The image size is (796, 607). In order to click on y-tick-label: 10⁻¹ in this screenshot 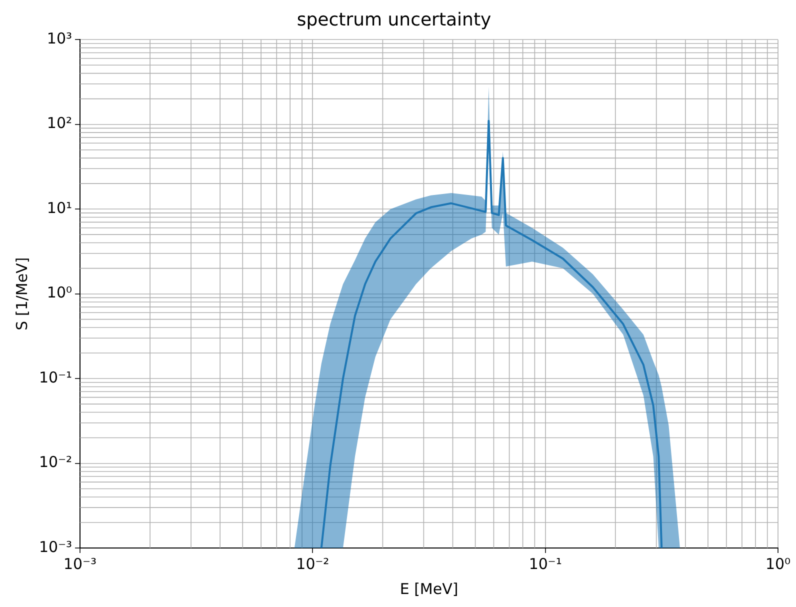, I will do `click(55, 377)`.